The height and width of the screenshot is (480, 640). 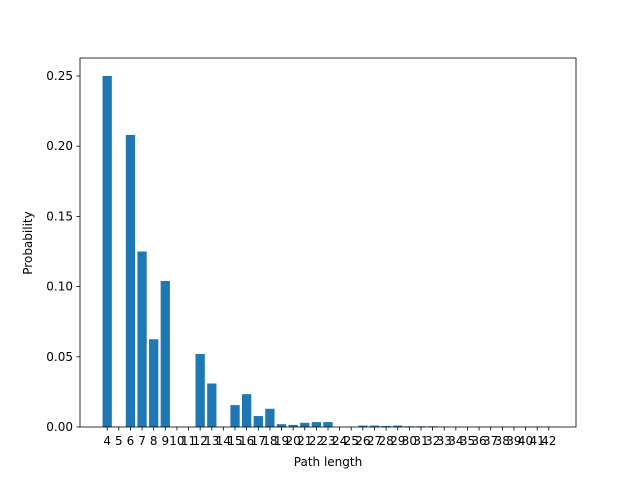 What do you see at coordinates (59, 216) in the screenshot?
I see `y-tick-label: 0.15` at bounding box center [59, 216].